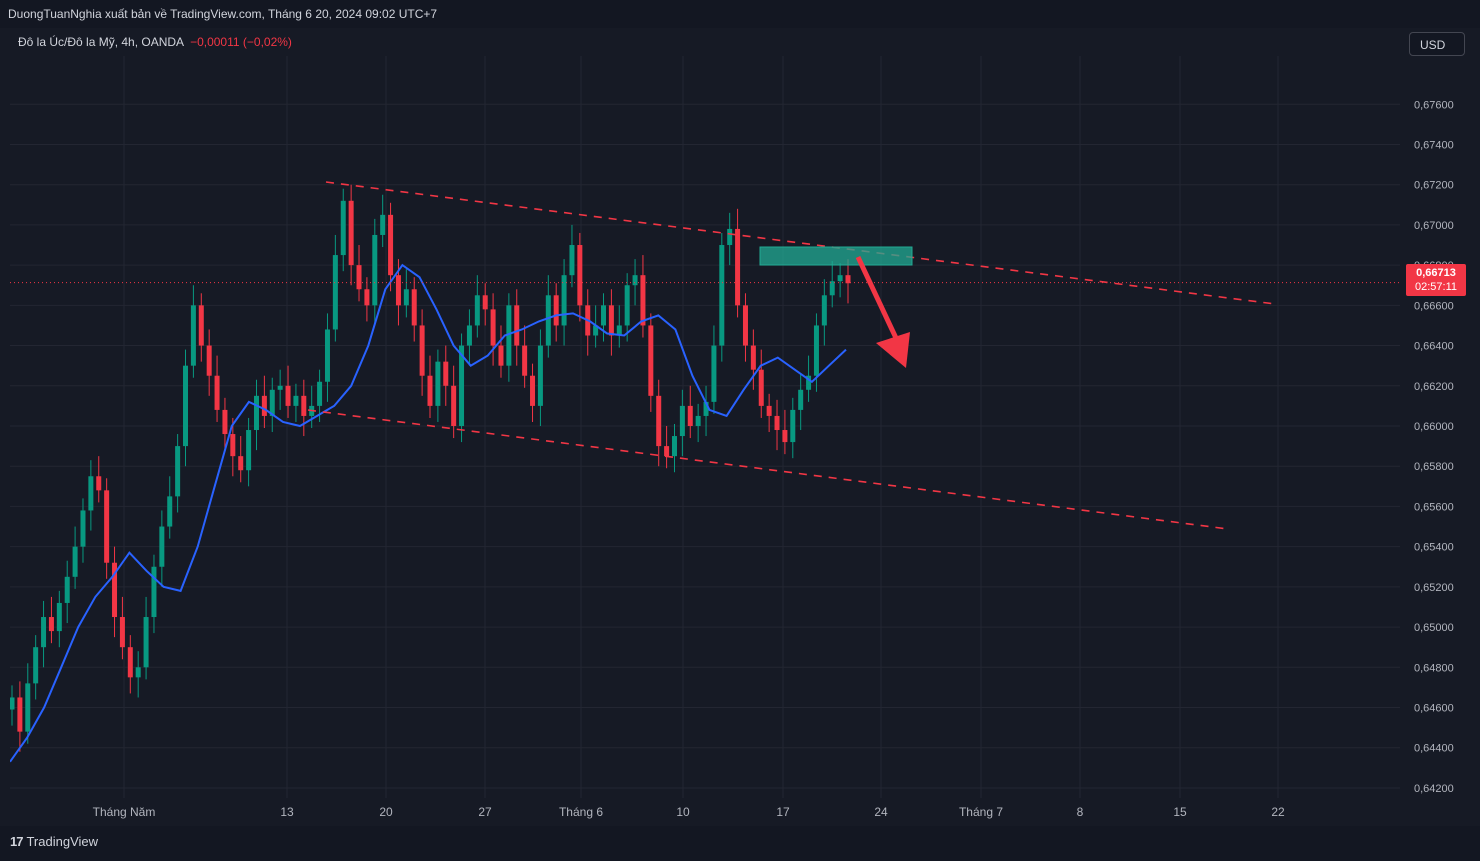  Describe the element at coordinates (1437, 44) in the screenshot. I see `currency-button: USD` at that location.